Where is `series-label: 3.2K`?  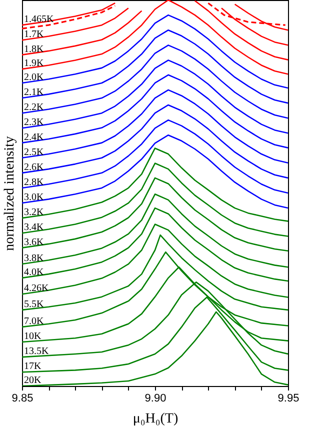 series-label: 3.2K is located at coordinates (34, 212).